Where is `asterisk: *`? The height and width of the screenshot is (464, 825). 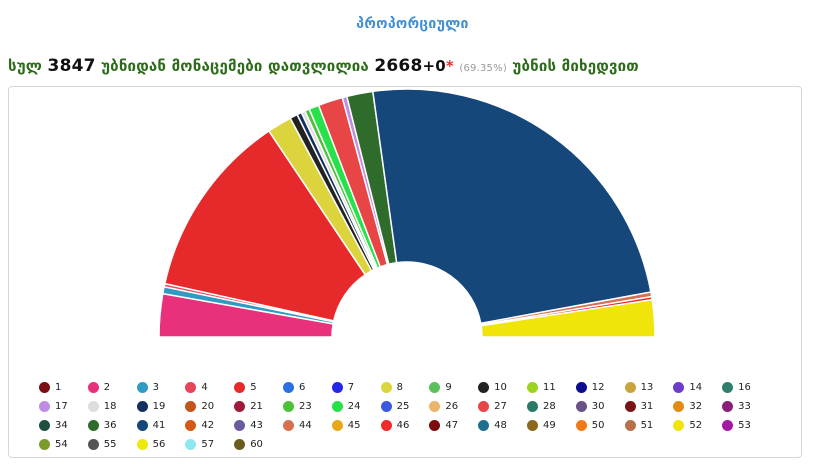 asterisk: * is located at coordinates (449, 66).